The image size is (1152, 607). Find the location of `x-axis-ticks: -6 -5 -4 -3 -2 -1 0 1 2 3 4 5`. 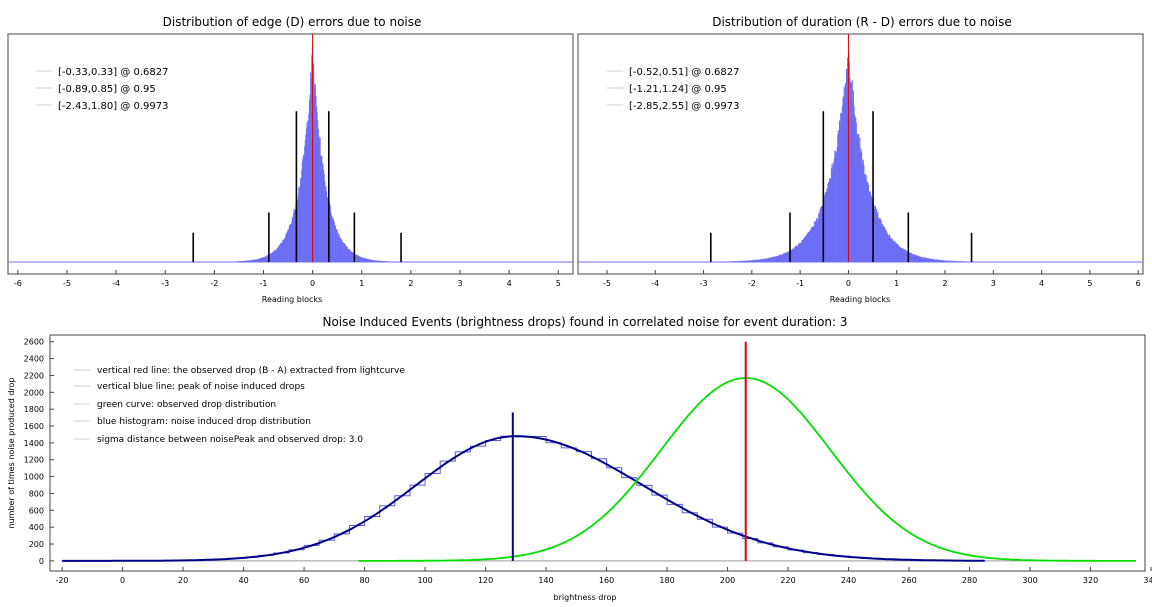

x-axis-ticks: -6 -5 -4 -3 -2 -1 0 1 2 3 4 5 is located at coordinates (287, 279).